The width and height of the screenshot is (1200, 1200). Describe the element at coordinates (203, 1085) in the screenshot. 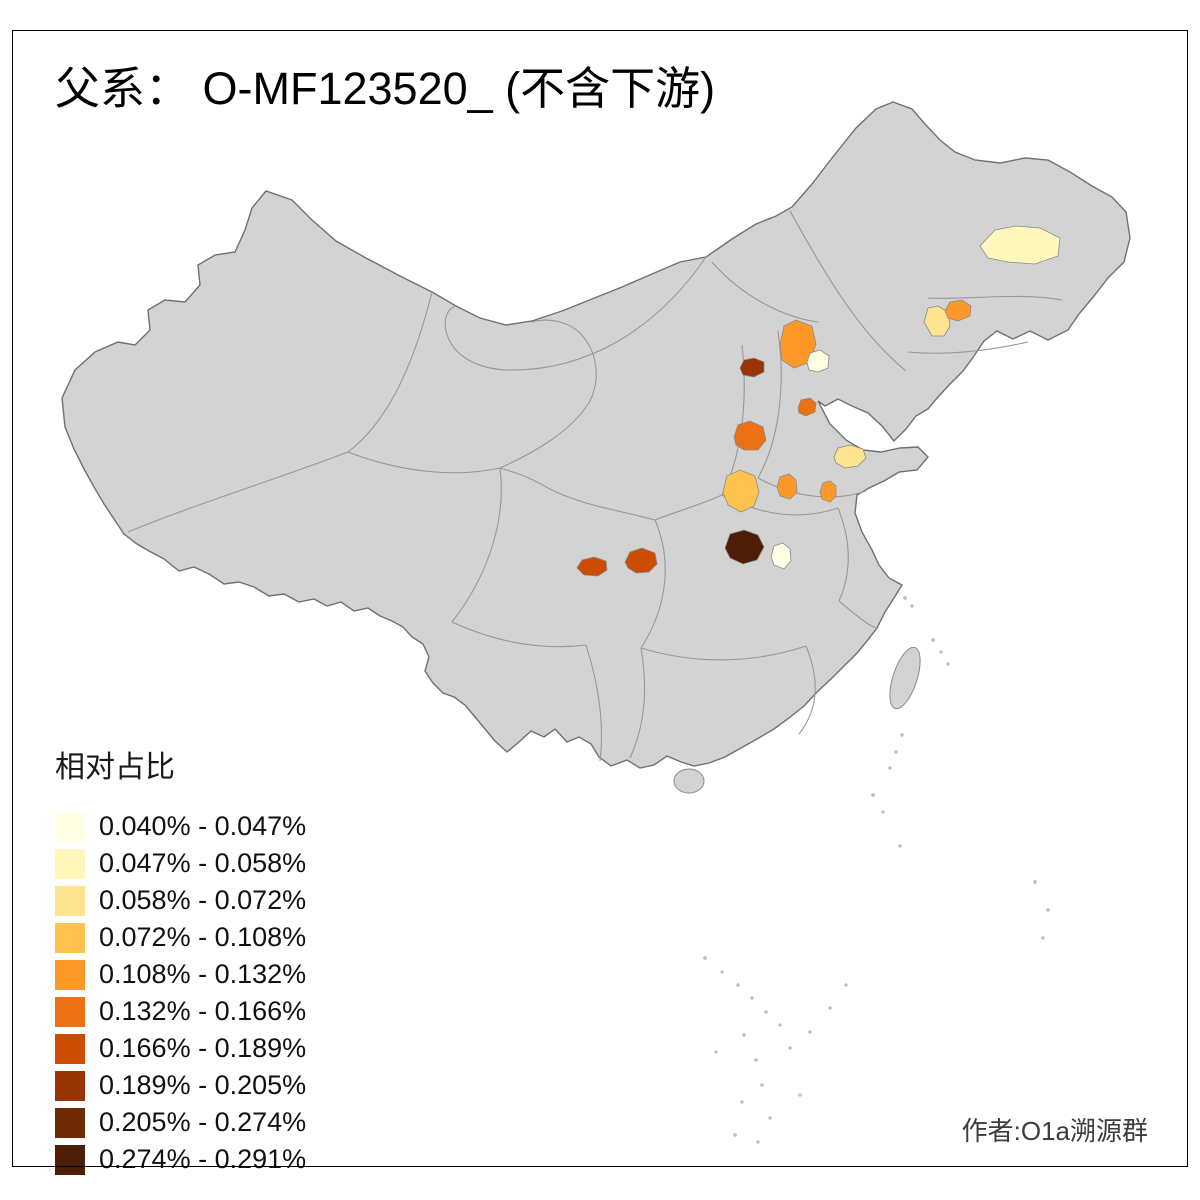

I see `legend-label: 0.189% - 0.205%` at that location.